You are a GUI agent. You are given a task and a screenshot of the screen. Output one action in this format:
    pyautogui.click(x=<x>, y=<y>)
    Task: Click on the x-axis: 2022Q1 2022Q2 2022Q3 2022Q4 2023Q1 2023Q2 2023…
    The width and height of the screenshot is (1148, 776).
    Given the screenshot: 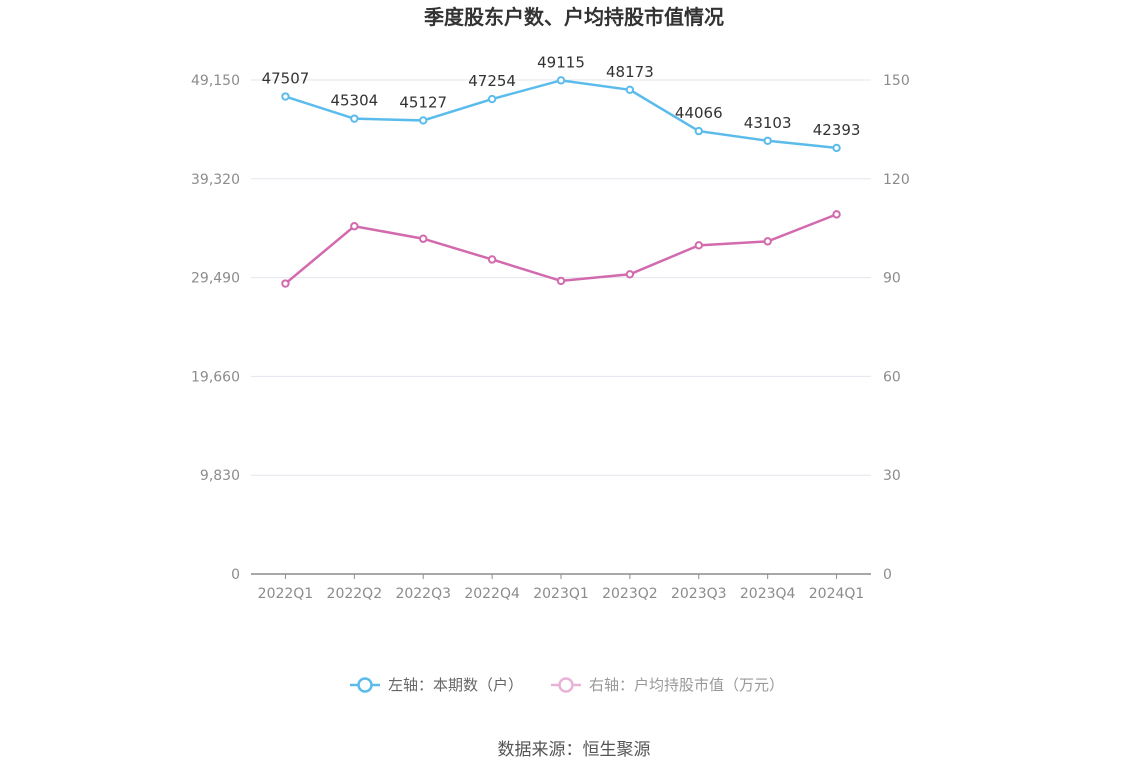 What is the action you would take?
    pyautogui.click(x=561, y=587)
    